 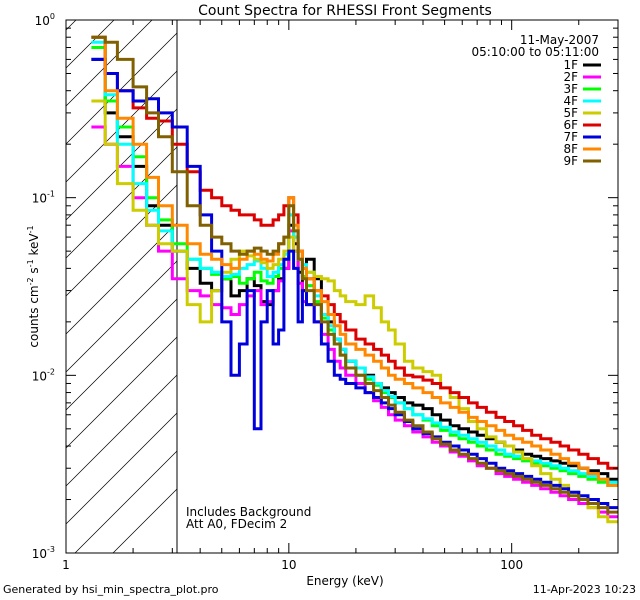 What do you see at coordinates (34, 272) in the screenshot?
I see `y-axis-label-part: s` at bounding box center [34, 272].